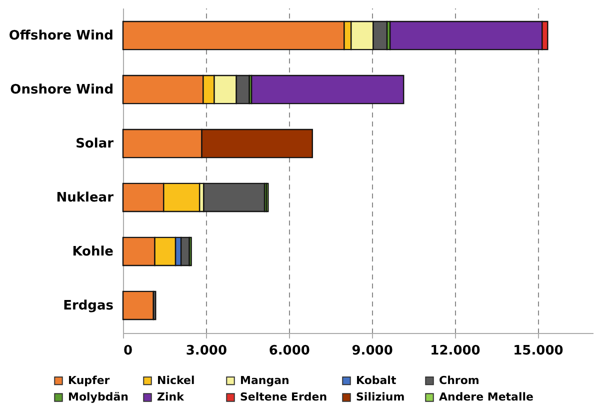 The width and height of the screenshot is (613, 418). What do you see at coordinates (376, 380) in the screenshot?
I see `legend-label: Kobalt` at bounding box center [376, 380].